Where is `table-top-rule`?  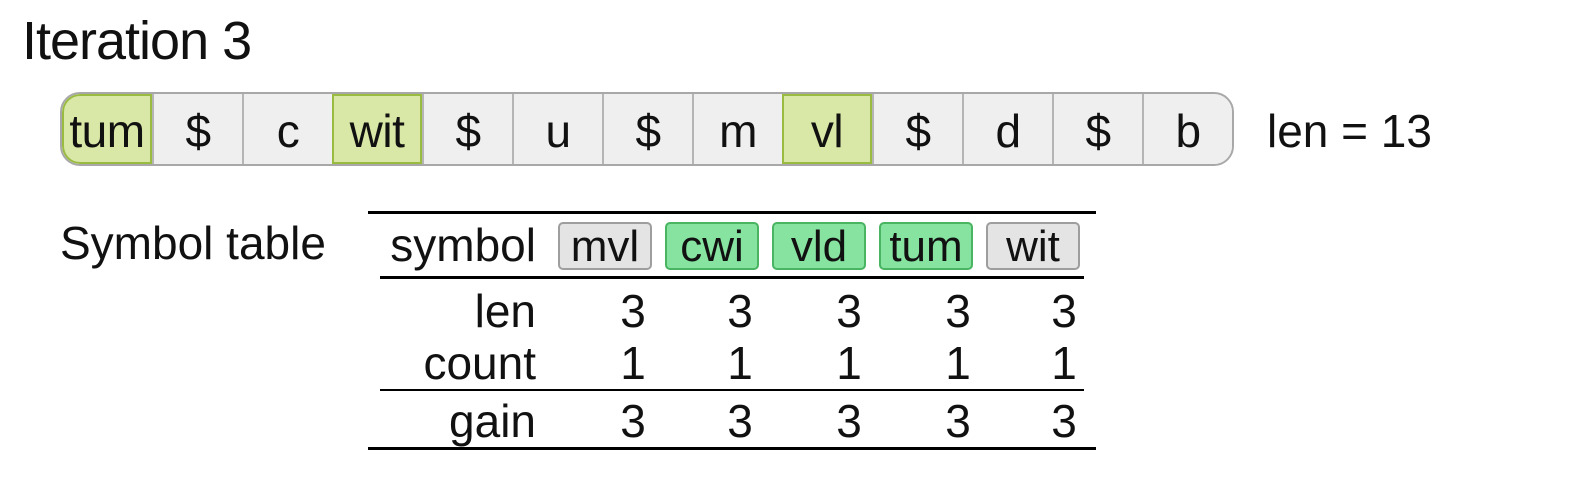 table-top-rule is located at coordinates (732, 212).